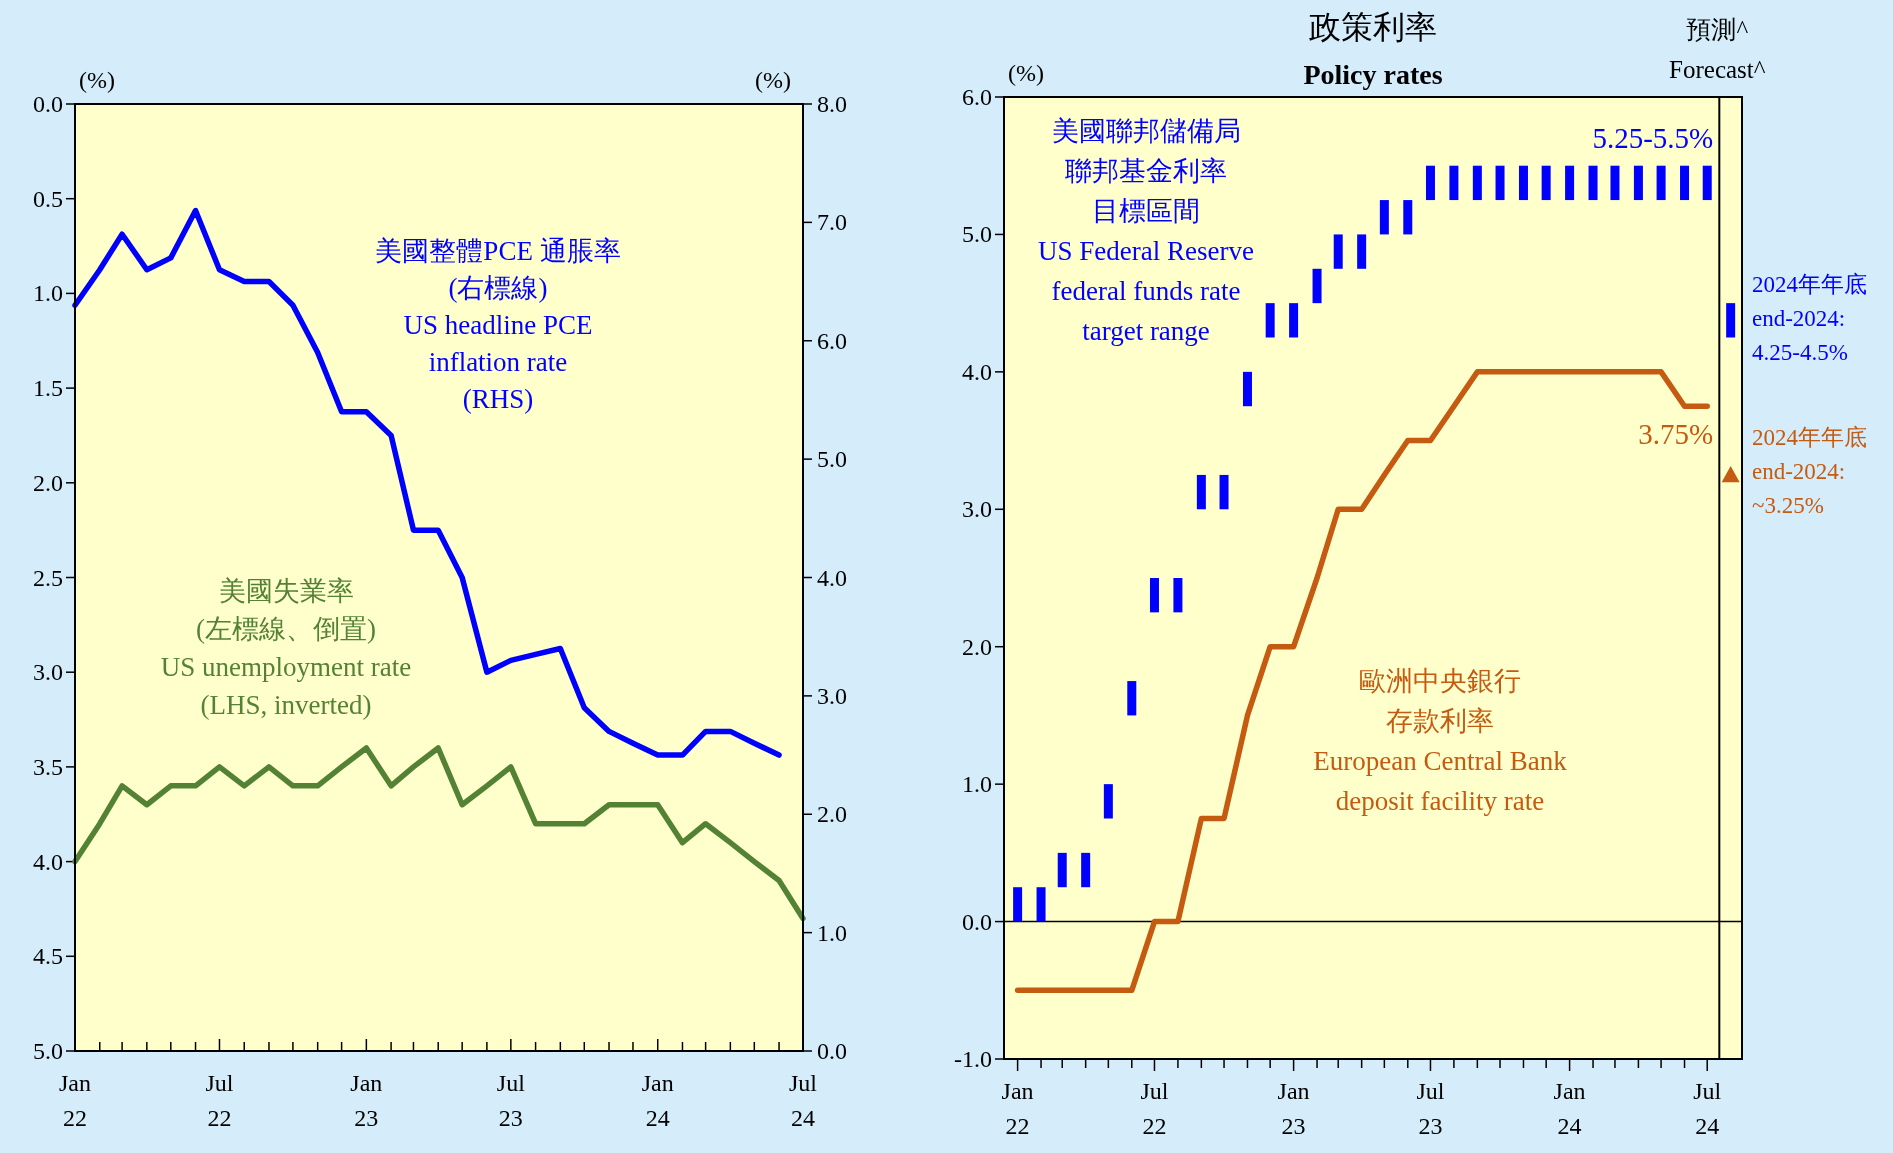 Image resolution: width=1893 pixels, height=1153 pixels. I want to click on y-tick-label: 6.0, so click(977, 97).